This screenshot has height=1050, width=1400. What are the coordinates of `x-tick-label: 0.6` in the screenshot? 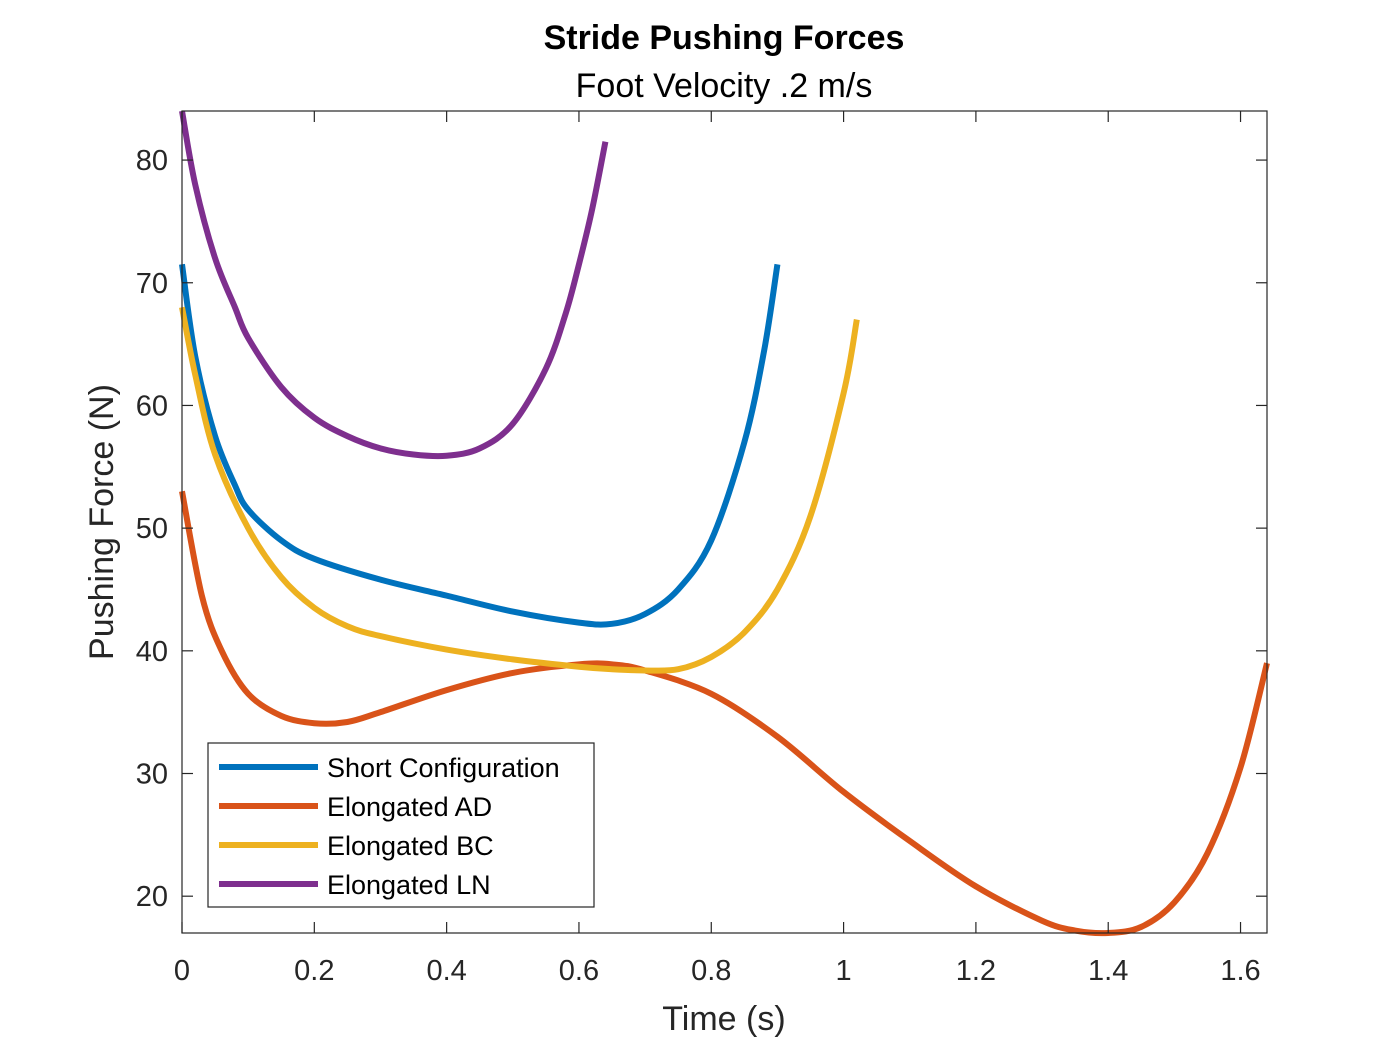 It's located at (579, 971).